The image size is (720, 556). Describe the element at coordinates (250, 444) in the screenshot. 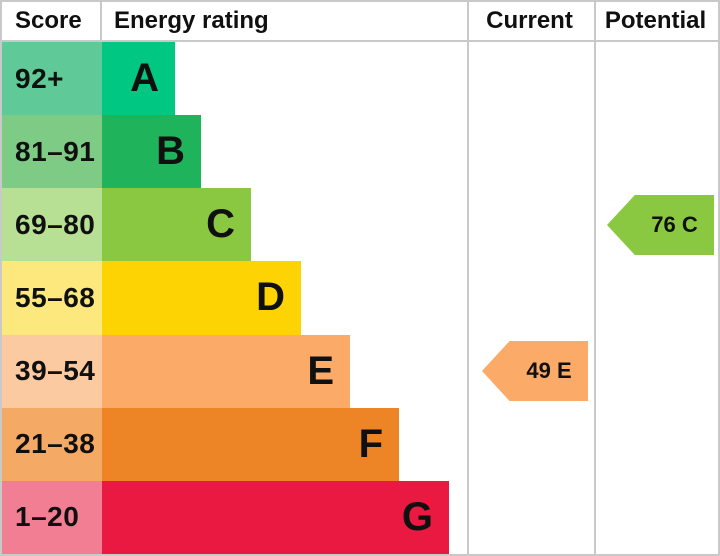

I see `rating-bar: F` at that location.